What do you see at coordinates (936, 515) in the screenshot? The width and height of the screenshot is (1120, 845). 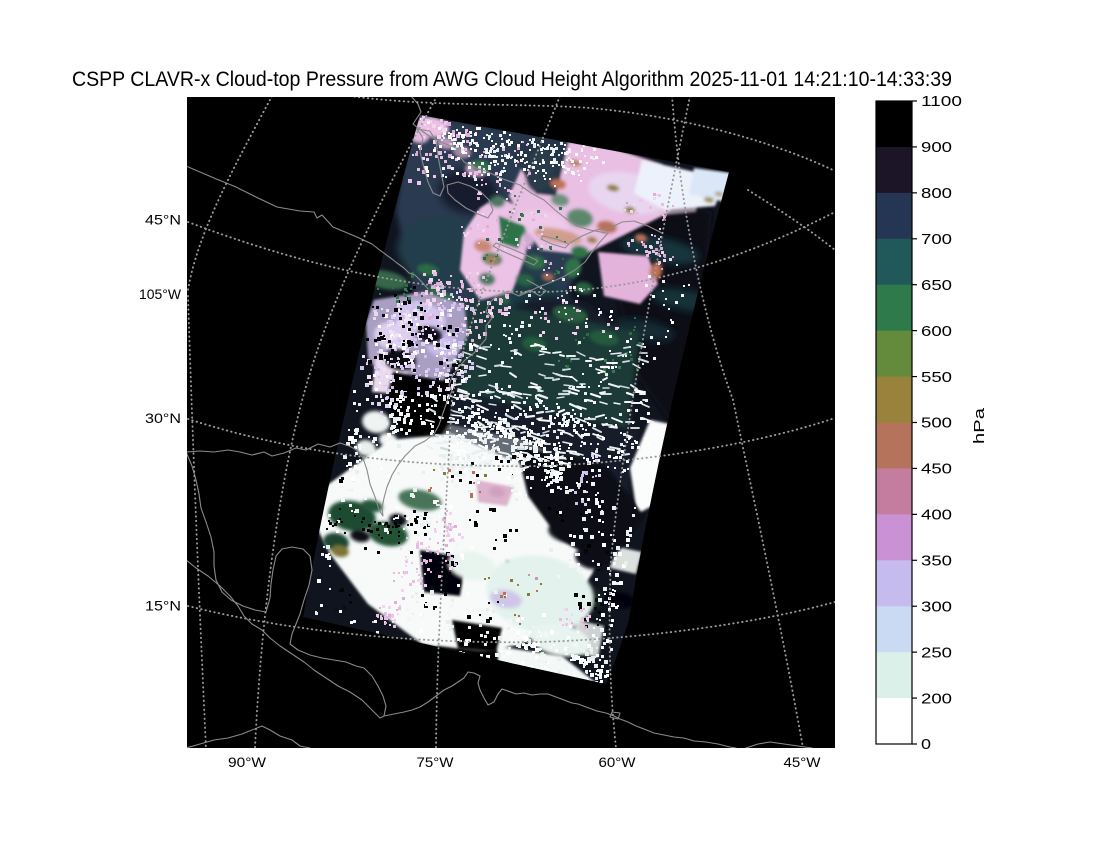 I see `svg-text: 400` at bounding box center [936, 515].